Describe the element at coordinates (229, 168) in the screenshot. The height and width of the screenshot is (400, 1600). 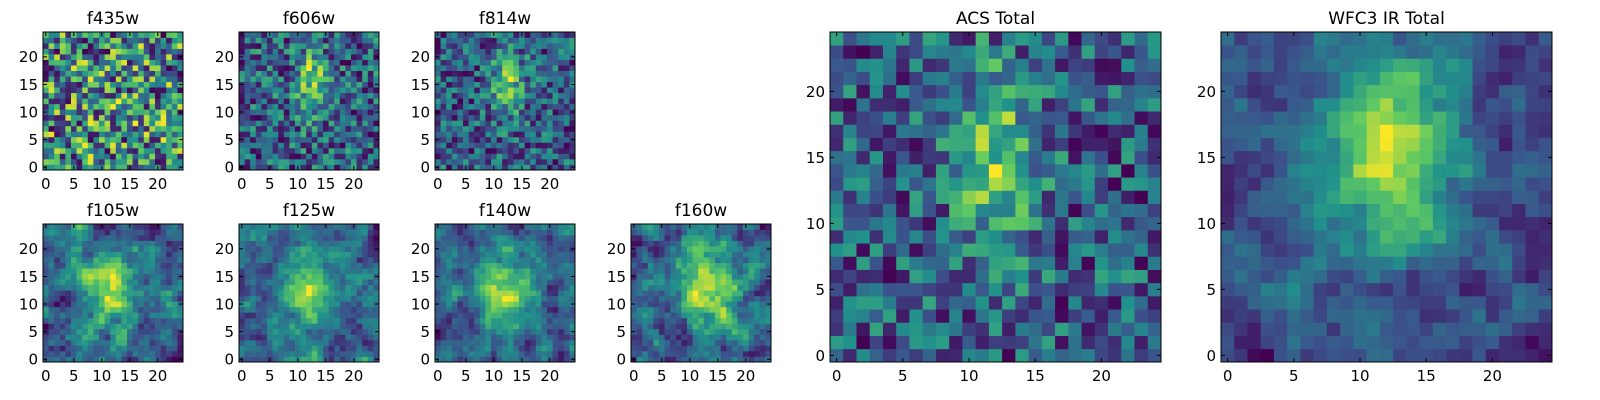
I see `y-tick-label: 0` at that location.